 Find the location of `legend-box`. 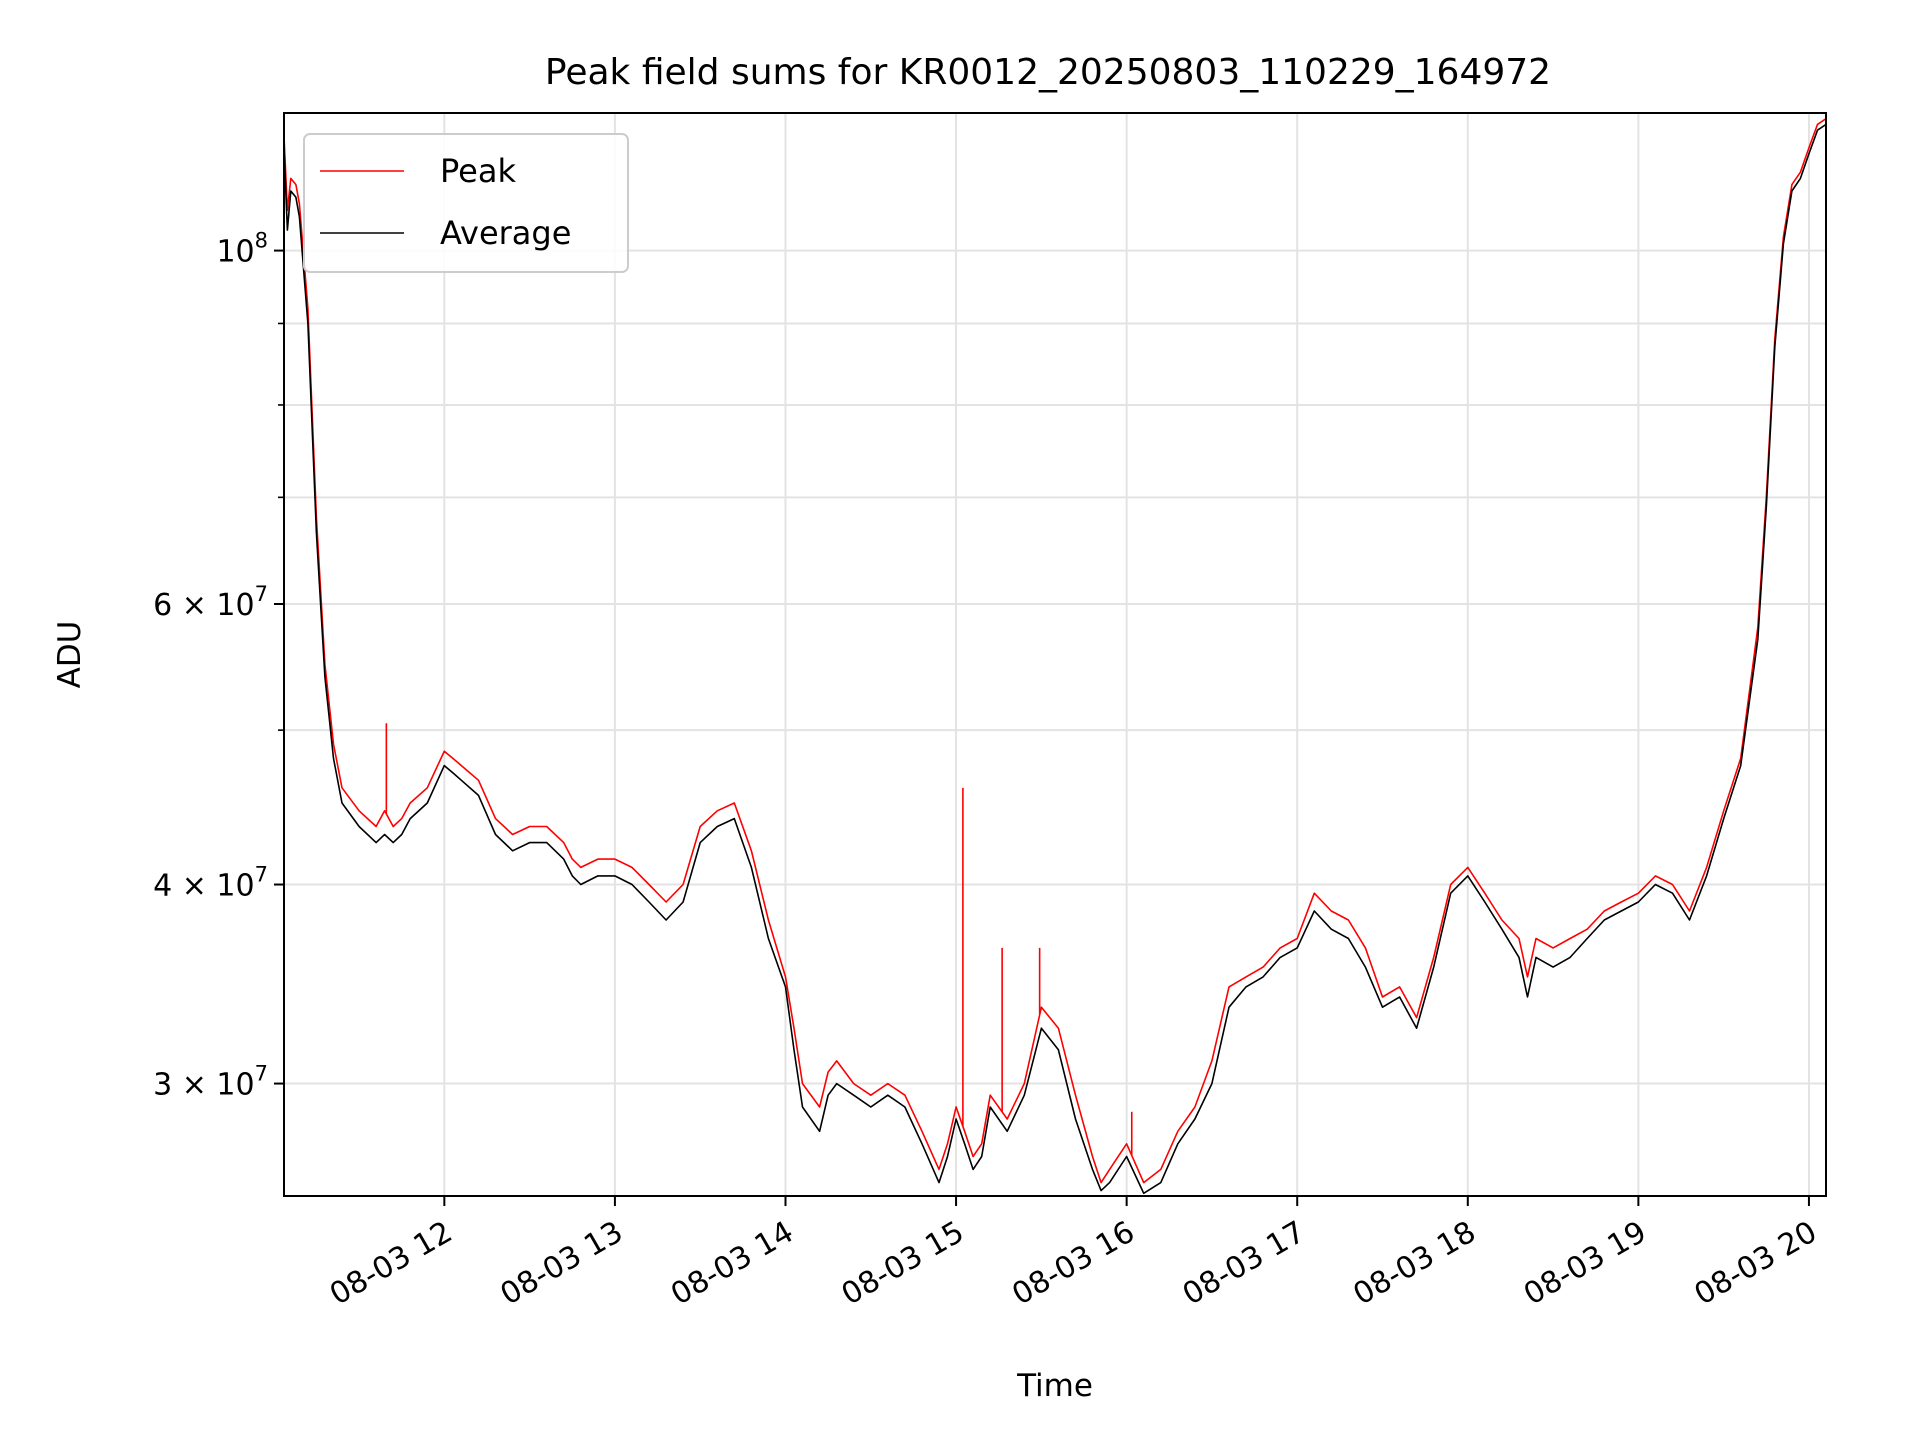

legend-box is located at coordinates (466, 203).